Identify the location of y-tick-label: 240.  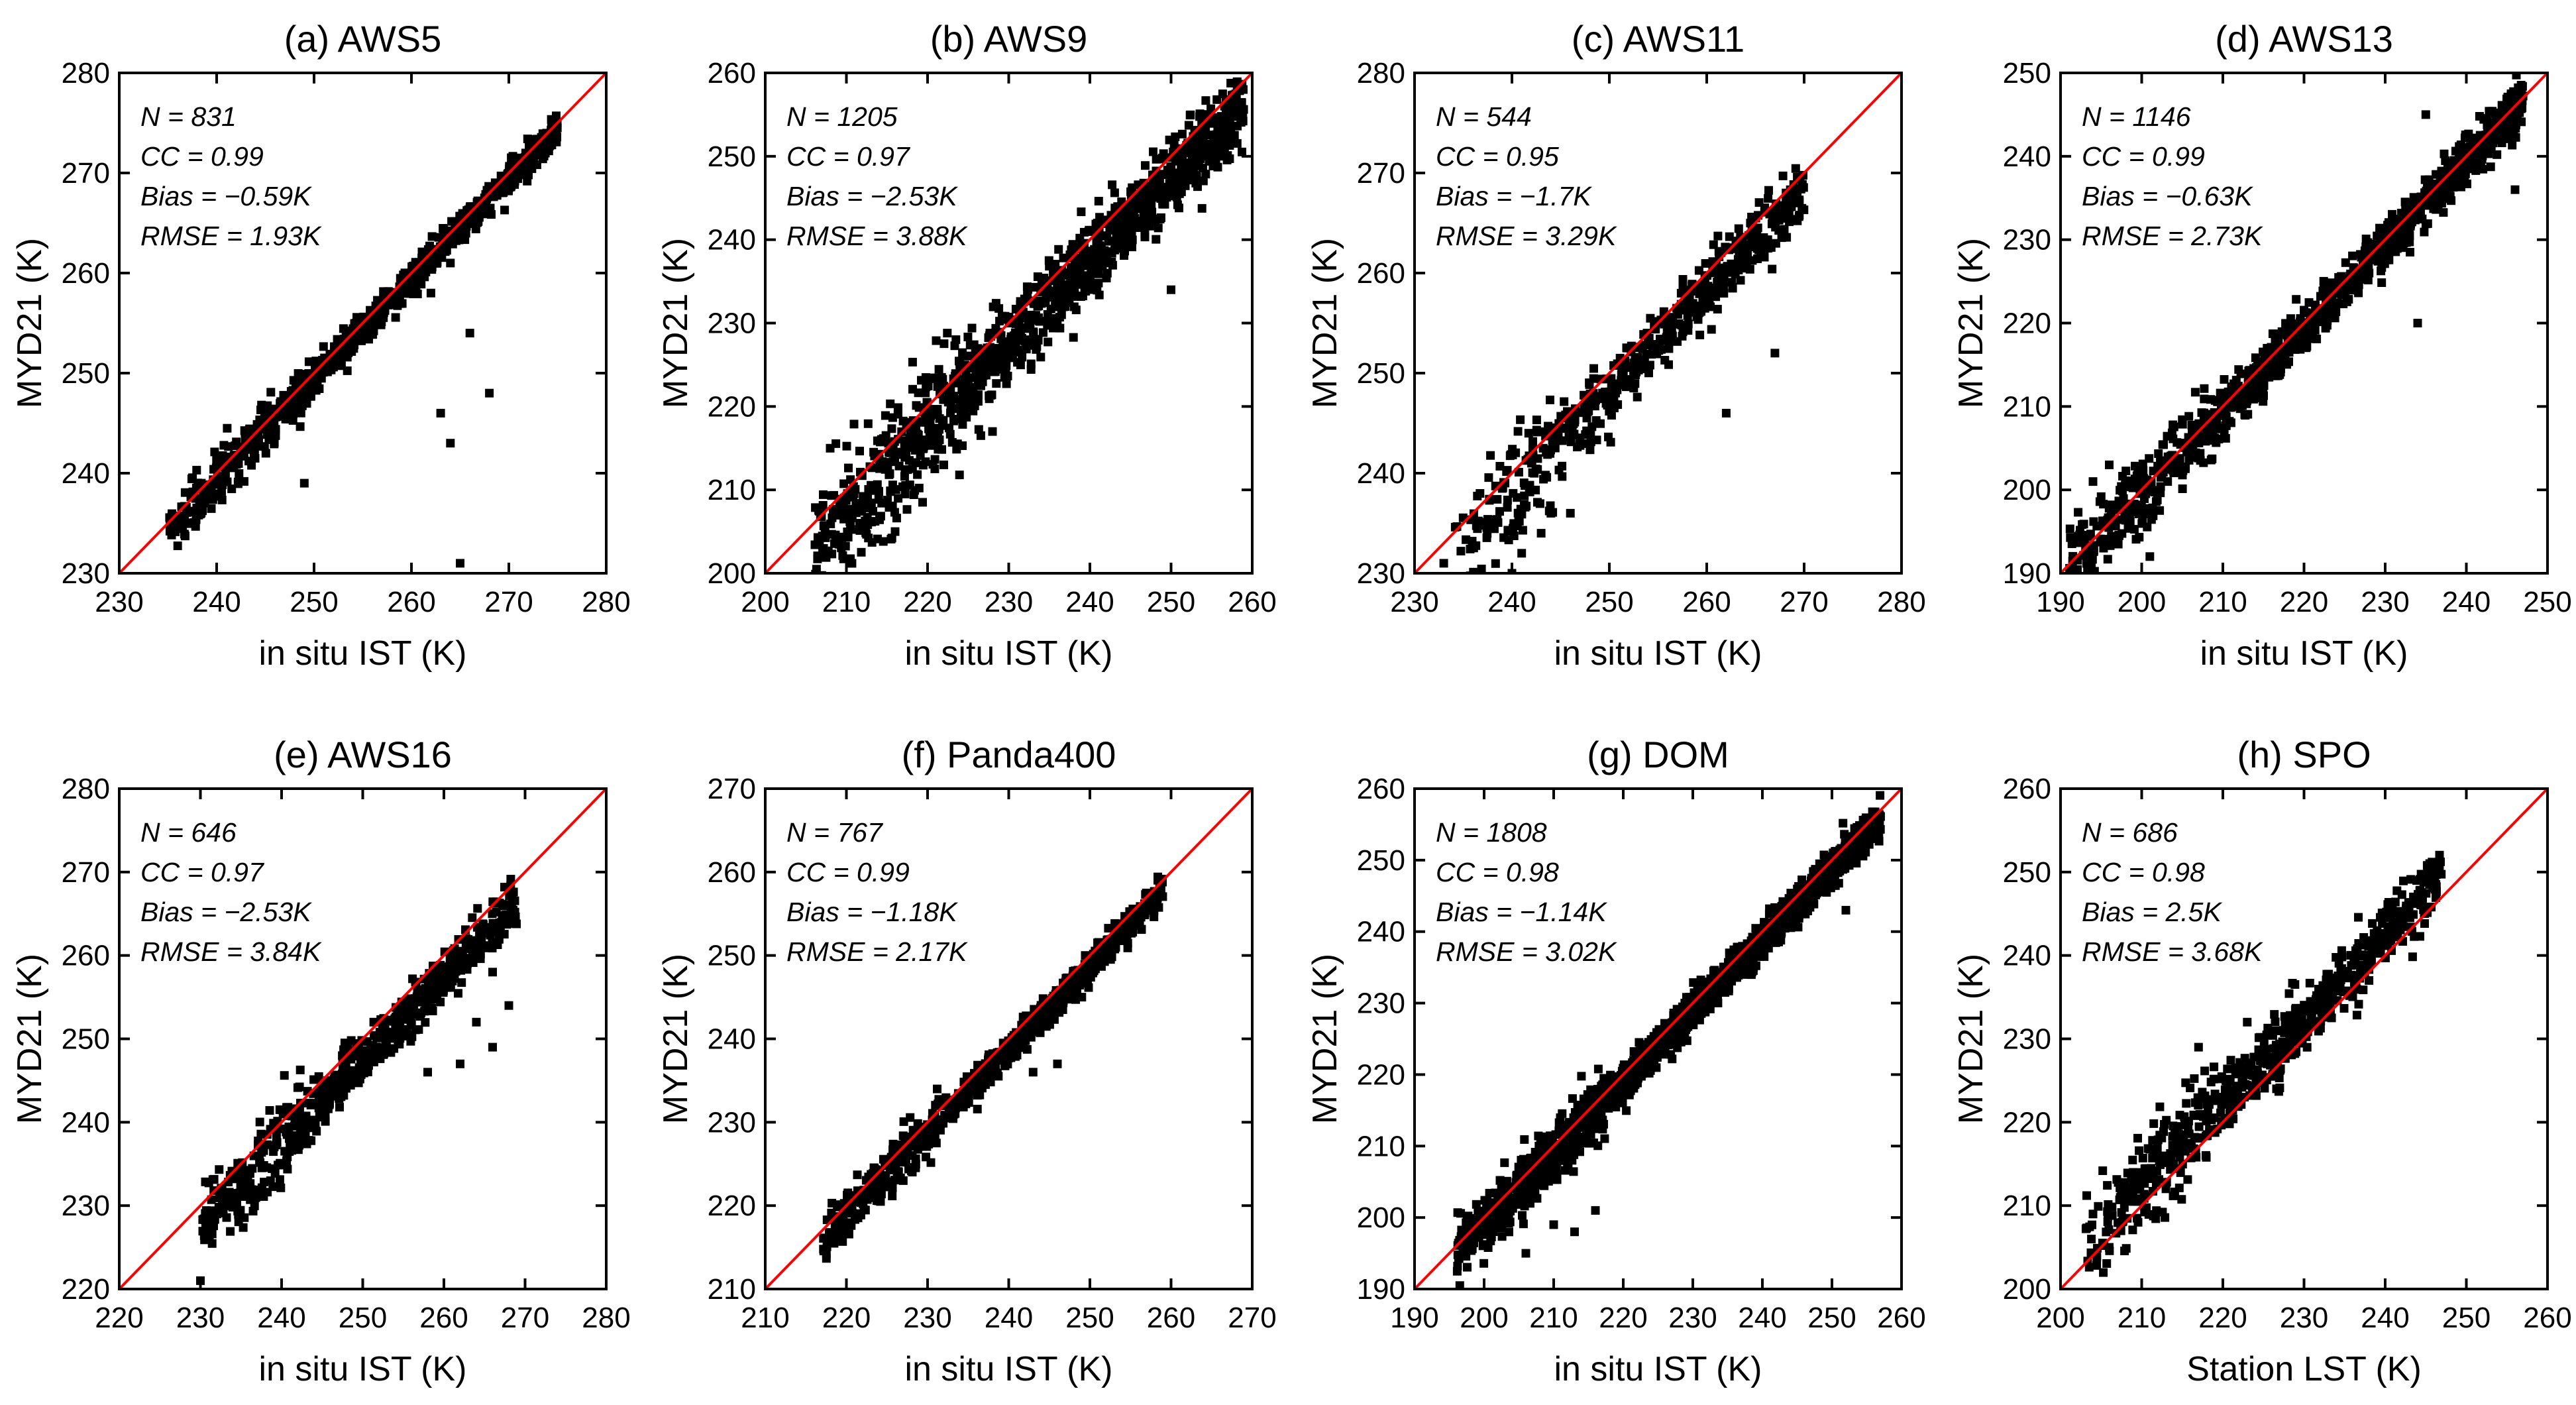
(1381, 473).